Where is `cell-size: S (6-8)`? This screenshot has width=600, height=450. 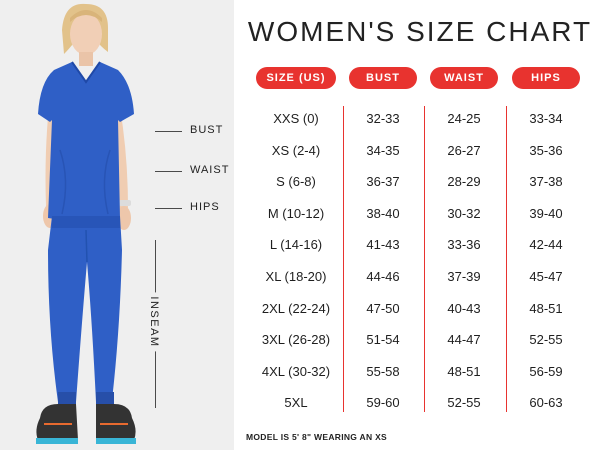 cell-size: S (6-8) is located at coordinates (296, 181).